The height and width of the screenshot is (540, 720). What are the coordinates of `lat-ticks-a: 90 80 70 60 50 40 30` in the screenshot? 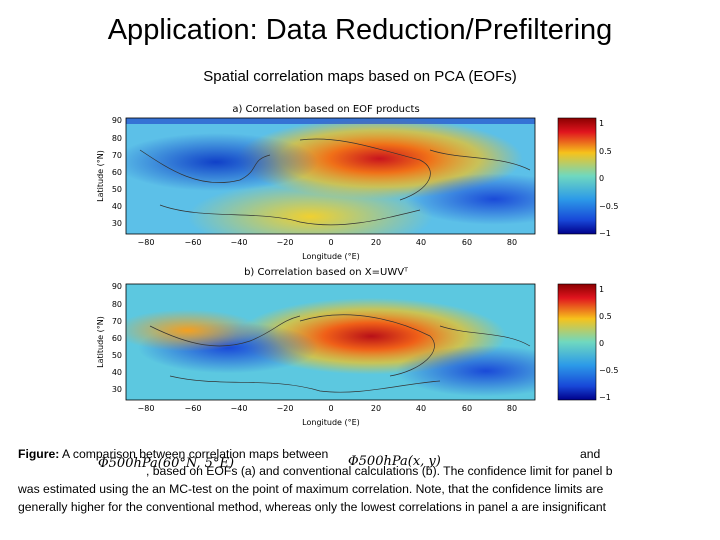 It's located at (117, 172).